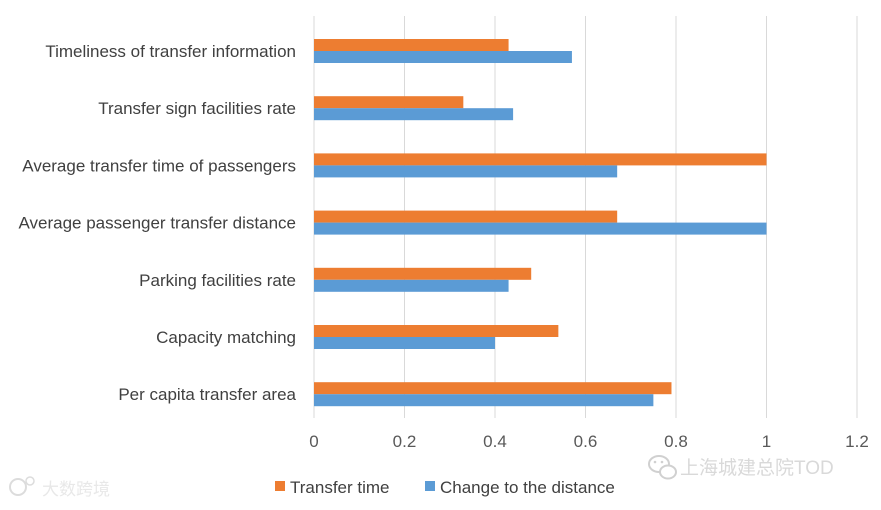  What do you see at coordinates (22, 486) in the screenshot?
I see `watermark-logo-icon` at bounding box center [22, 486].